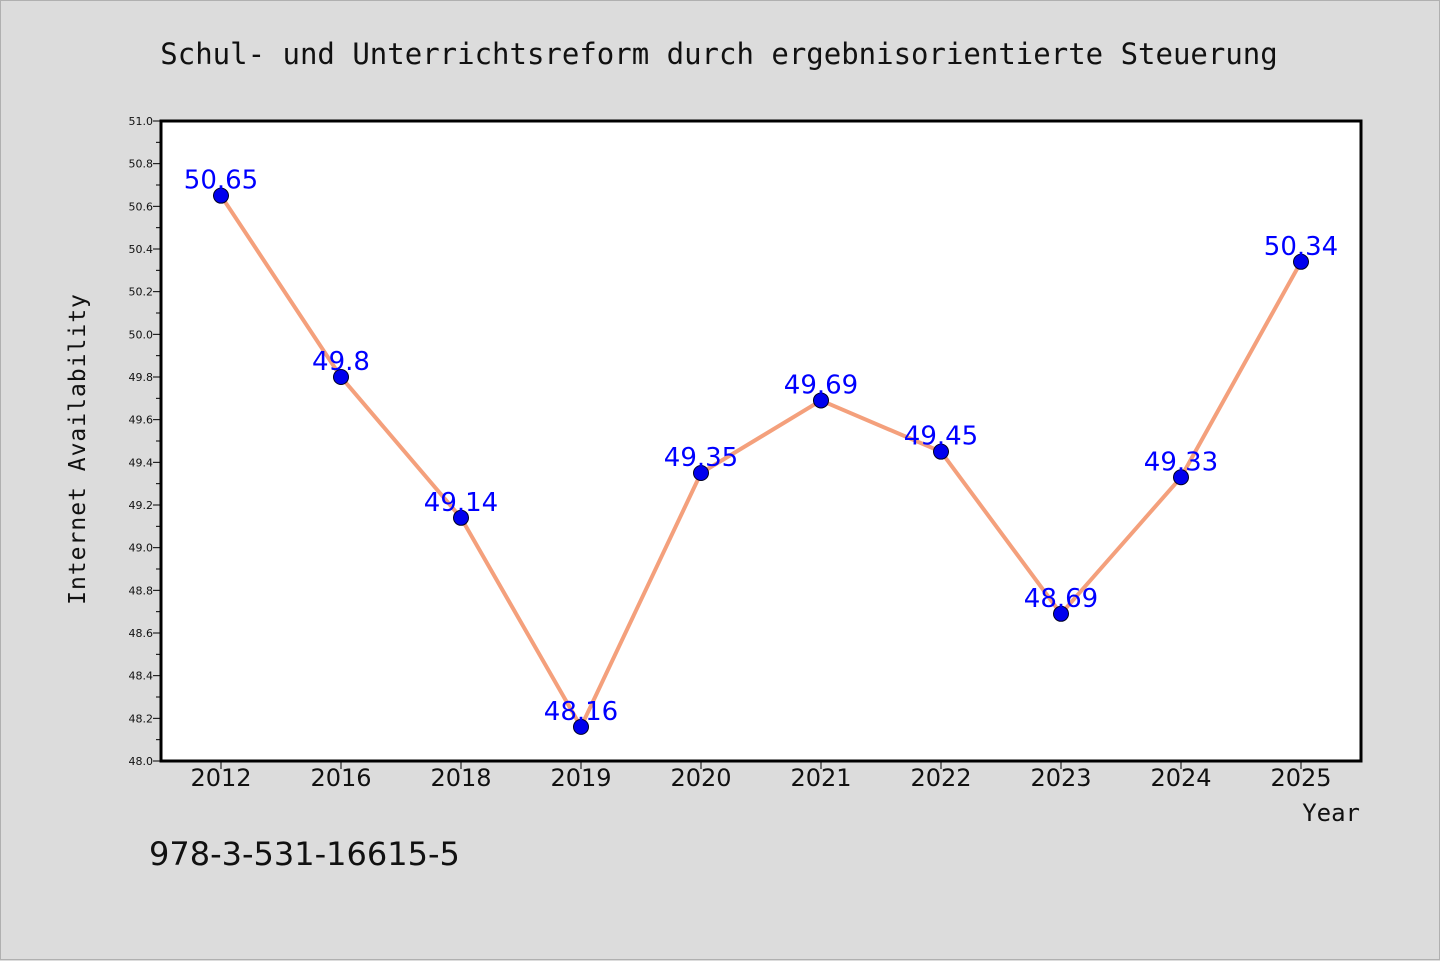 This screenshot has height=961, width=1440. I want to click on x-tick-label: 2018, so click(460, 778).